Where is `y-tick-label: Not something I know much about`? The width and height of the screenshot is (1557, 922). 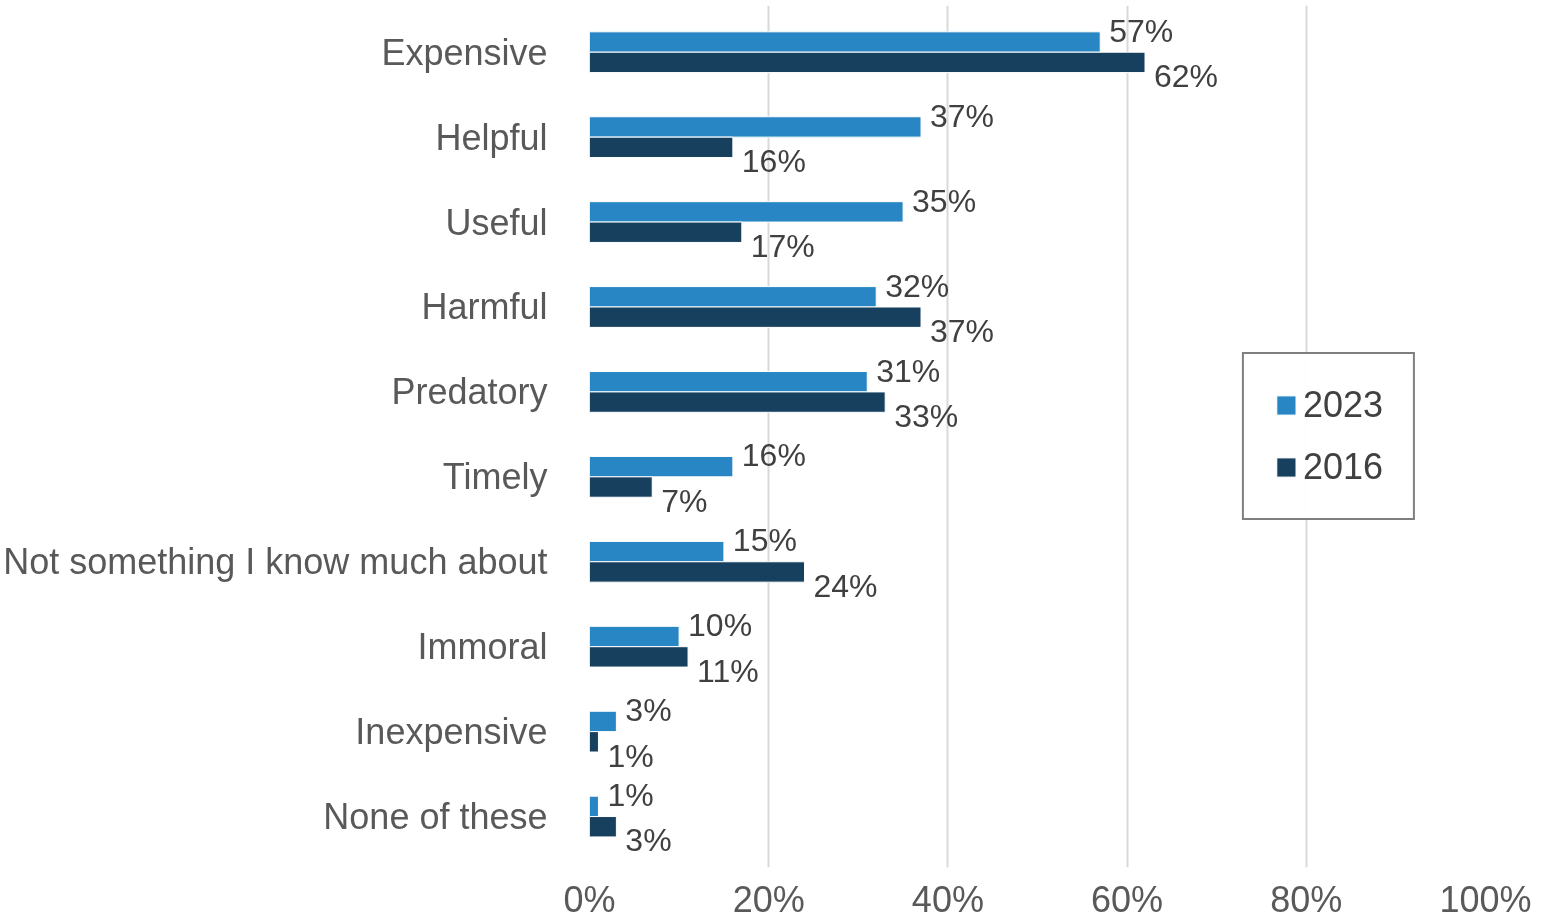 y-tick-label: Not something I know much about is located at coordinates (275, 562).